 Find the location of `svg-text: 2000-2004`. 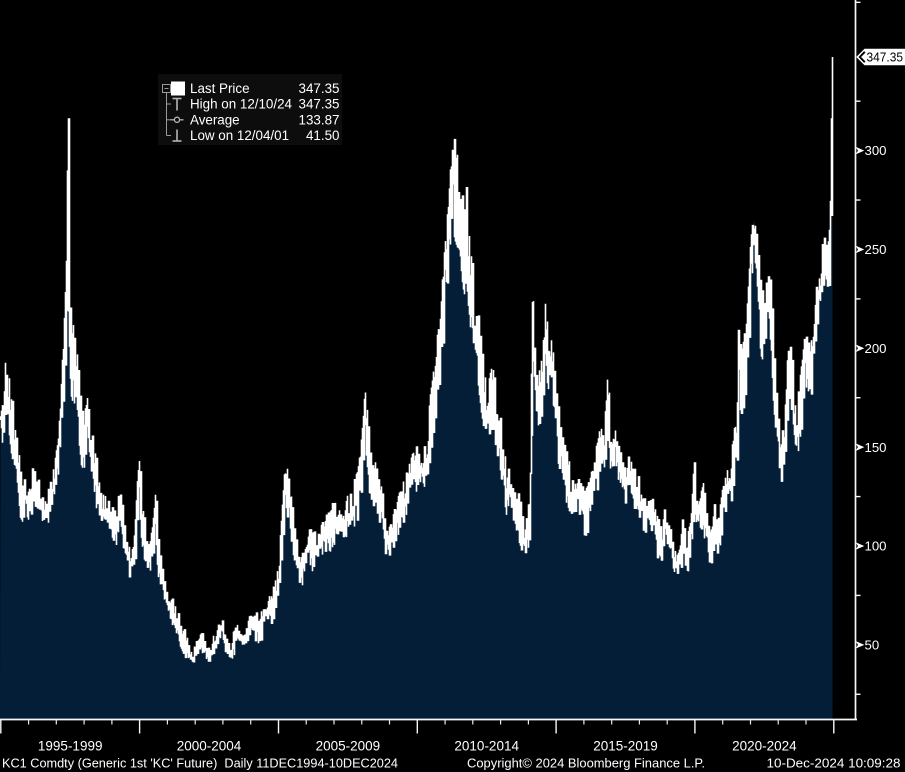

svg-text: 2000-2004 is located at coordinates (209, 746).